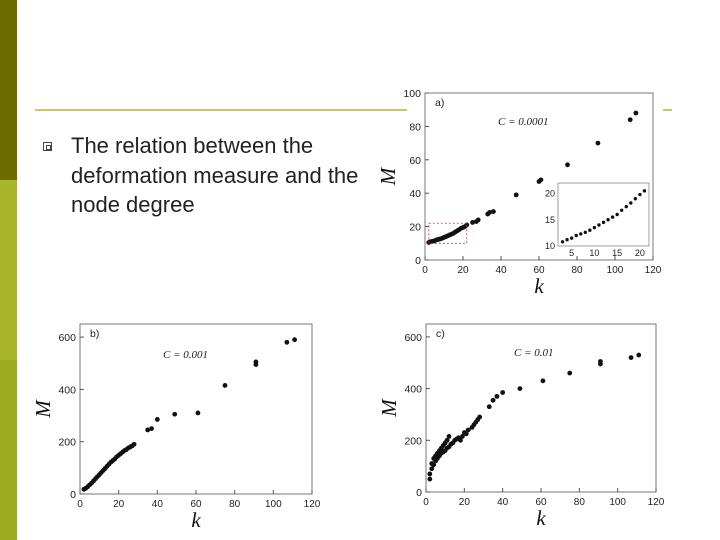 Image resolution: width=720 pixels, height=540 pixels. I want to click on chart-a-zoom-region, so click(448, 233).